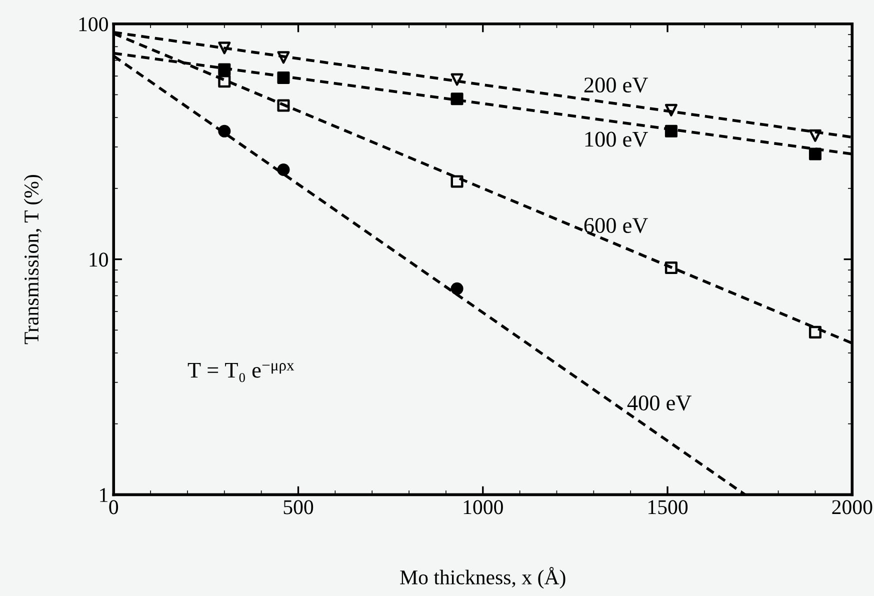 The width and height of the screenshot is (874, 596). What do you see at coordinates (104, 495) in the screenshot?
I see `y-tick-label: 1` at bounding box center [104, 495].